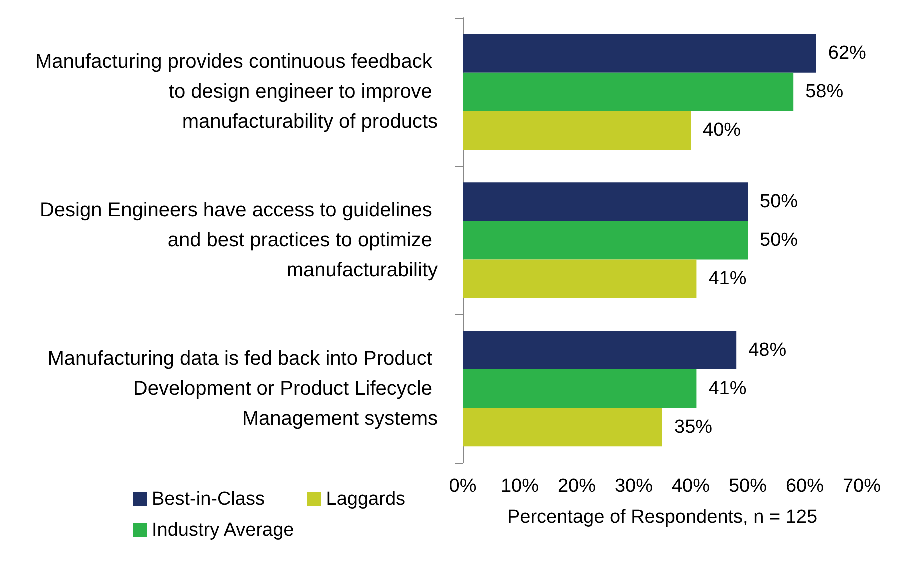 Image resolution: width=906 pixels, height=571 pixels. Describe the element at coordinates (577, 486) in the screenshot. I see `x-tick-label: 20%` at that location.